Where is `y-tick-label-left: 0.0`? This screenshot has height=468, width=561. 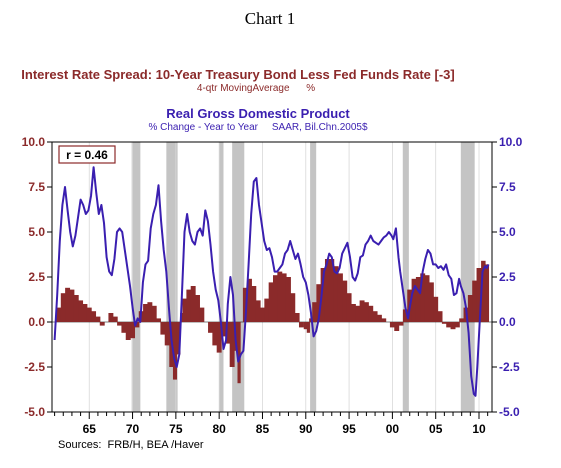
y-tick-label-left: 0.0 is located at coordinates (36, 322).